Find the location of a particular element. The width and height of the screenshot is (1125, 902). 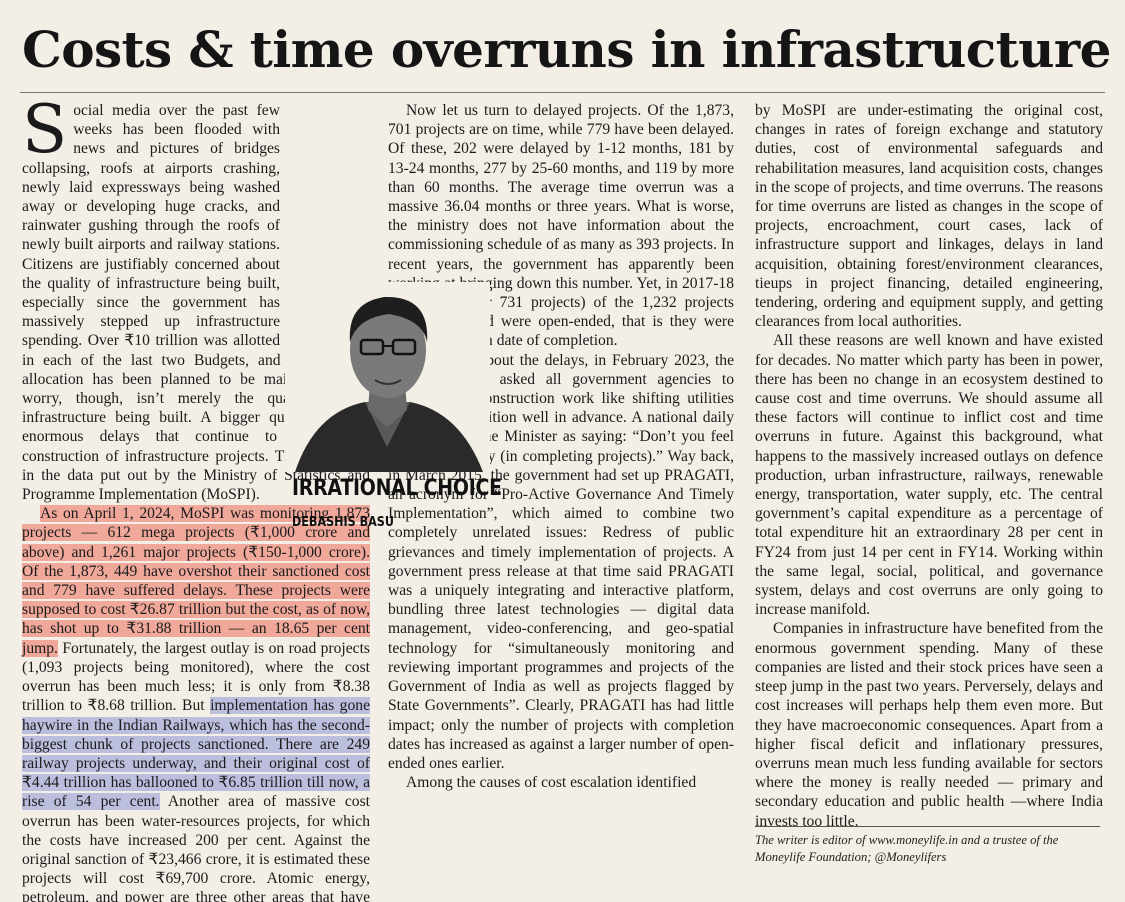

headline-rule is located at coordinates (562, 92).